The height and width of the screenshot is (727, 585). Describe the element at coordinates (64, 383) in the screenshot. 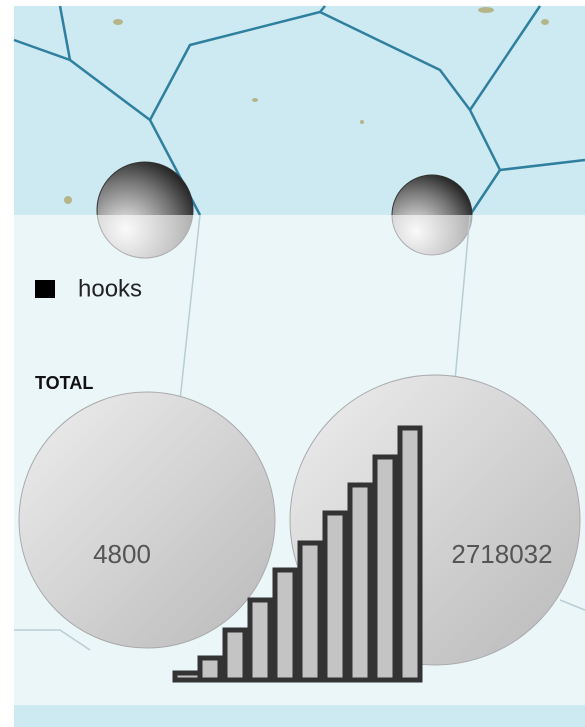

I see `total-label: TOTAL` at that location.